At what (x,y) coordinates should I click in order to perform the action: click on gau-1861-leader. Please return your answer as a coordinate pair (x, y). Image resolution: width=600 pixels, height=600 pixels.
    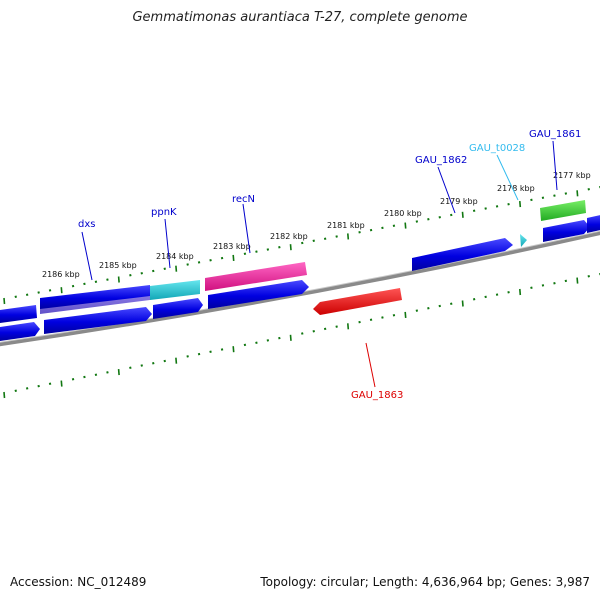
    Looking at the image, I should click on (555, 165).